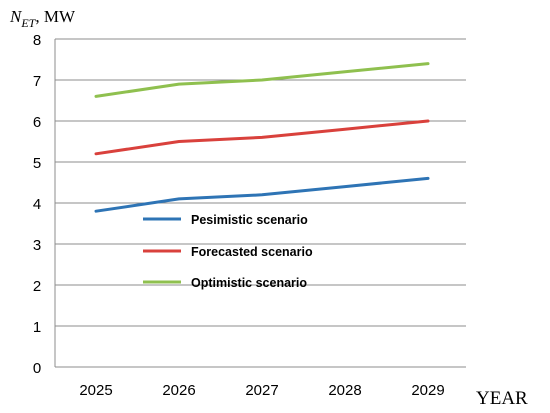 The image size is (550, 413). I want to click on legend-label: Forecasted scenario, so click(252, 252).